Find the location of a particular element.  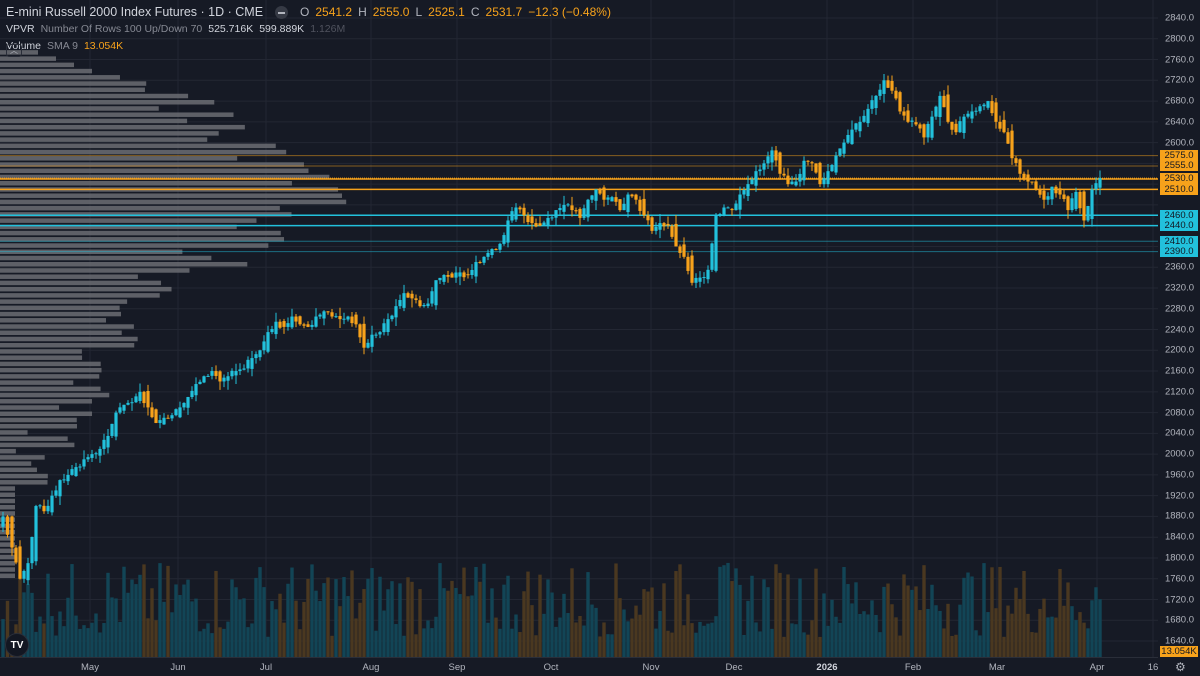

price-tick: 2640.0 is located at coordinates (1179, 122).